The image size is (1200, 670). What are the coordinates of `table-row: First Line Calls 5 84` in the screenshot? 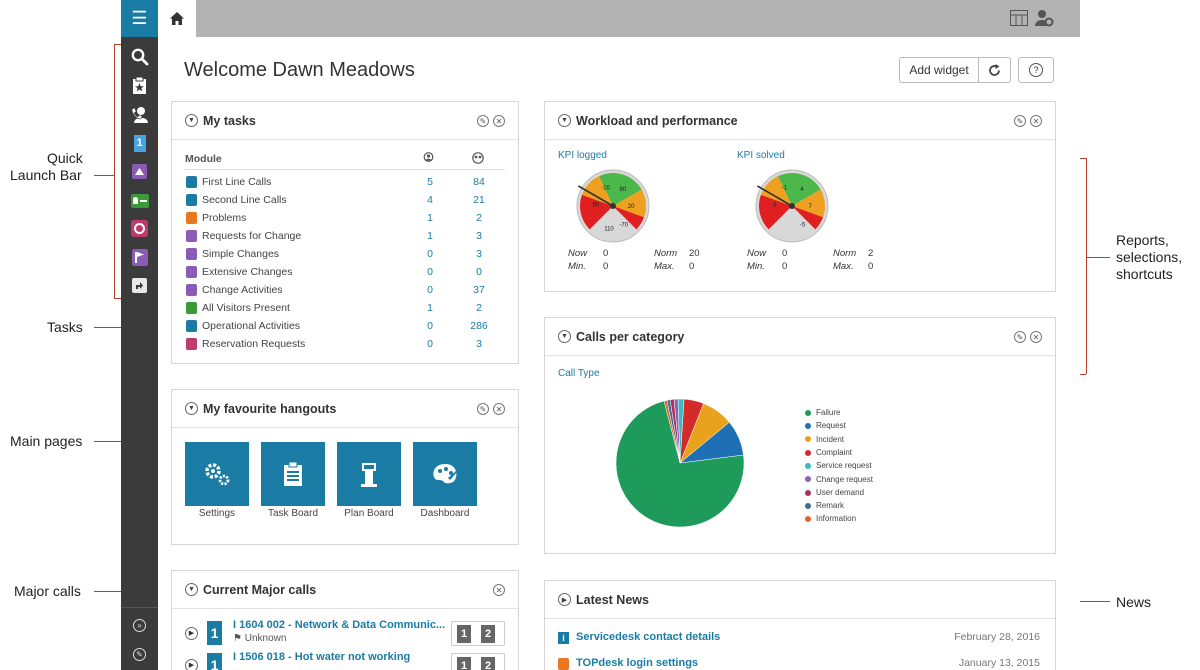 It's located at (345, 182).